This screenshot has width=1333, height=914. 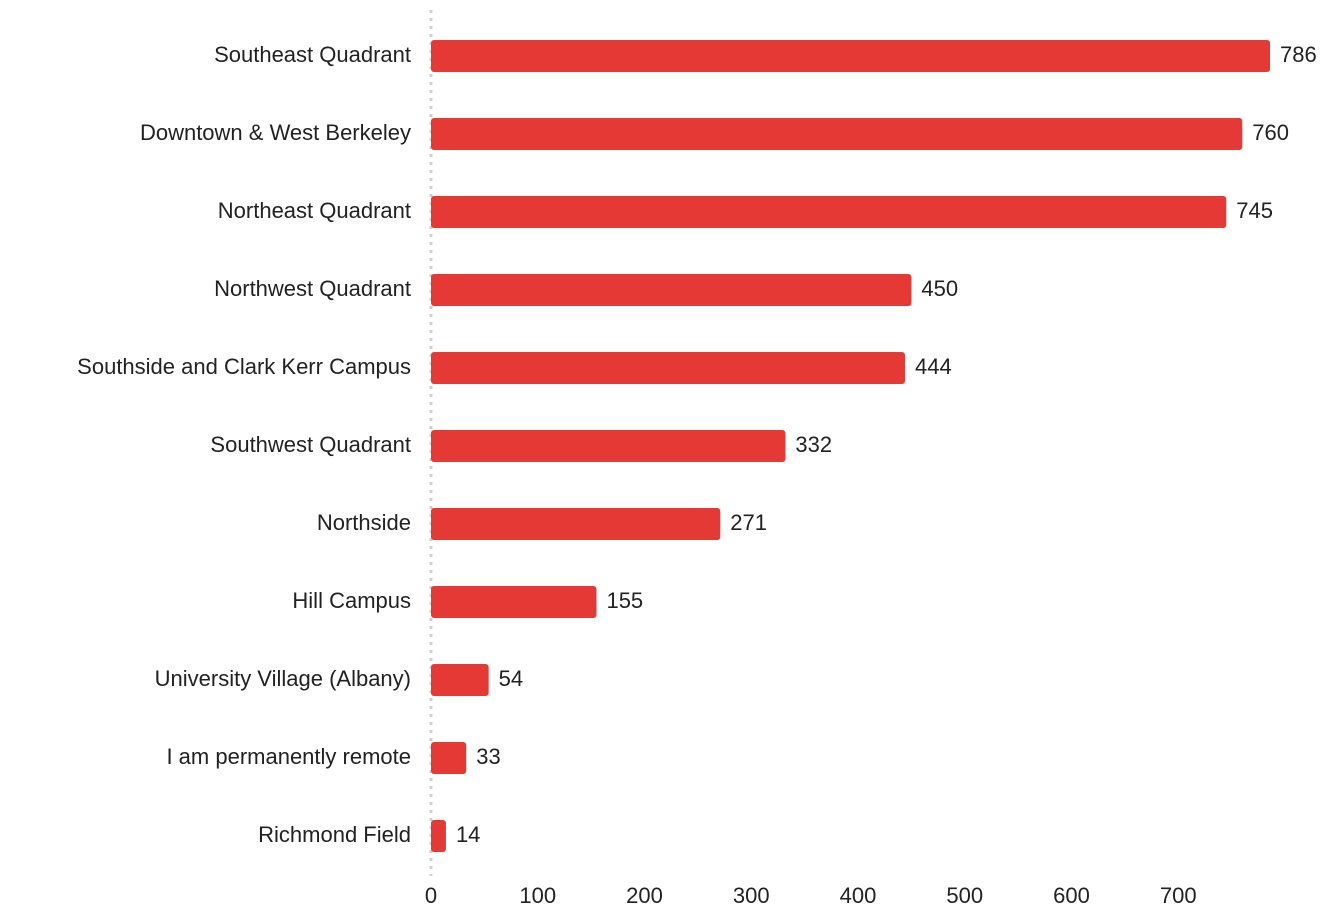 I want to click on y-tick-label: Northwest Quadrant, so click(x=312, y=288).